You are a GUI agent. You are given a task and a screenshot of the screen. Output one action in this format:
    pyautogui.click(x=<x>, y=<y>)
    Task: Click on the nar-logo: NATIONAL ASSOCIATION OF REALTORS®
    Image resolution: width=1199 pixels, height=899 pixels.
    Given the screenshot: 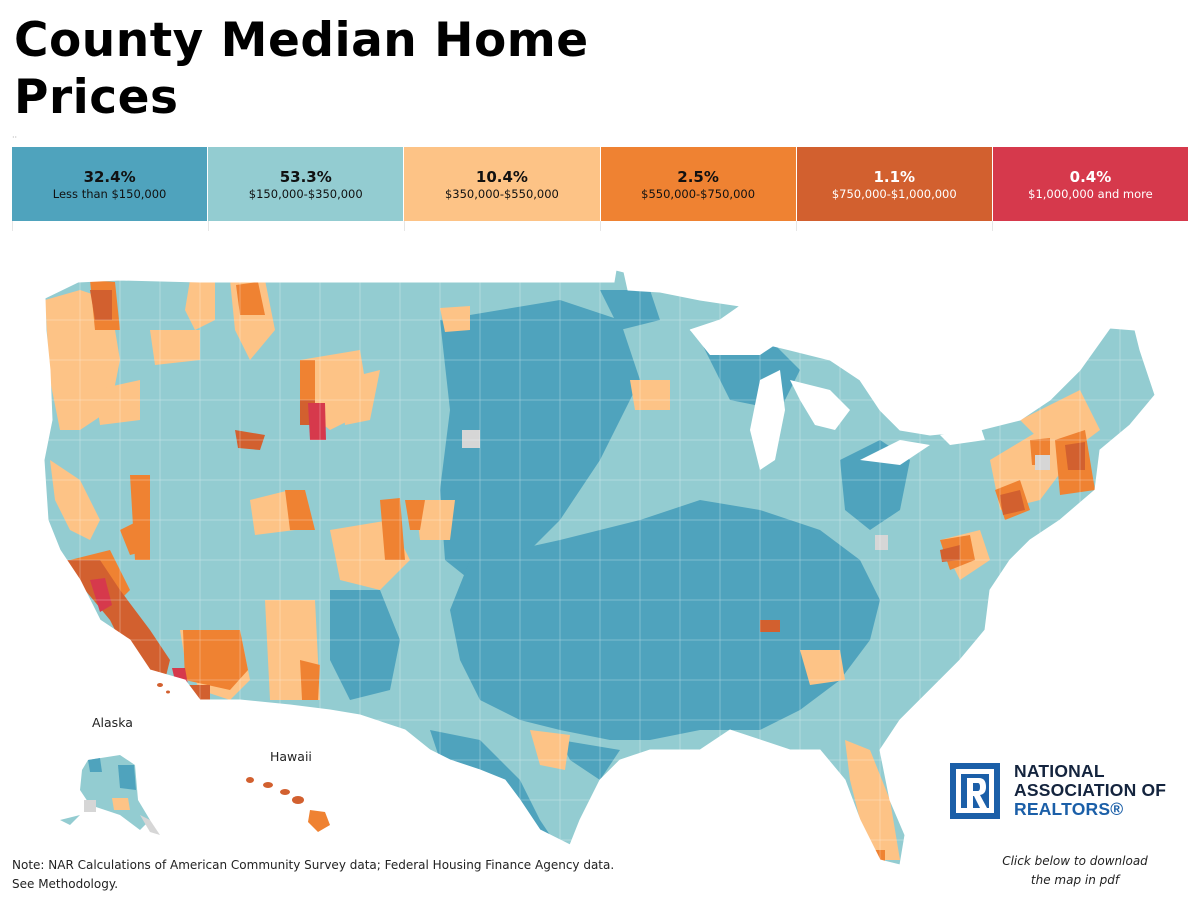 What is the action you would take?
    pyautogui.click(x=1058, y=790)
    